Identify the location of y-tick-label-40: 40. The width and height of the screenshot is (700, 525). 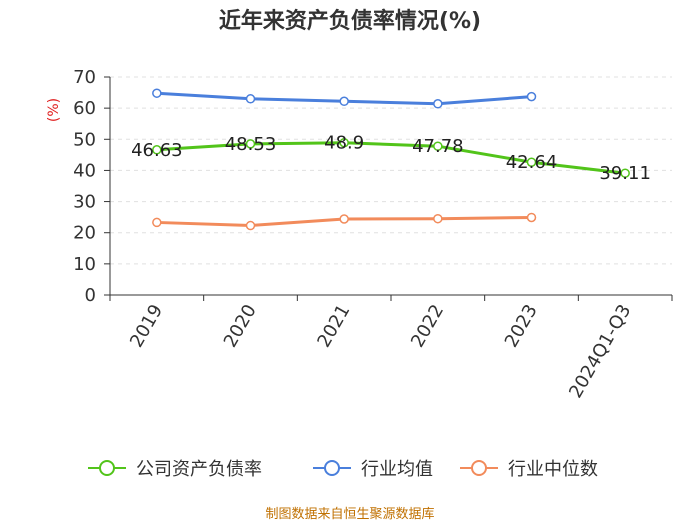
(84, 170).